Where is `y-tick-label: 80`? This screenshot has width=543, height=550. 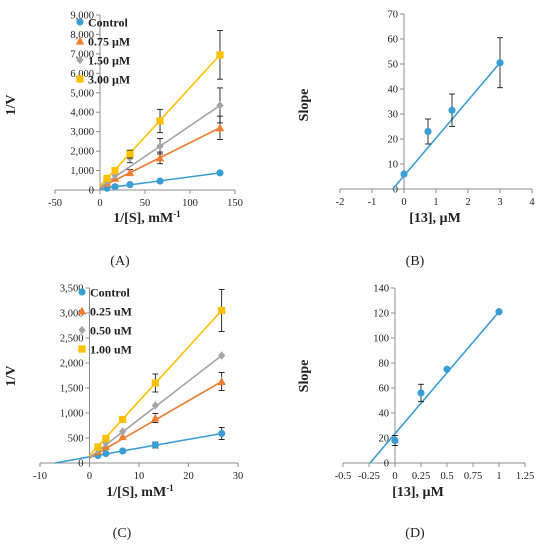
y-tick-label: 80 is located at coordinates (384, 364).